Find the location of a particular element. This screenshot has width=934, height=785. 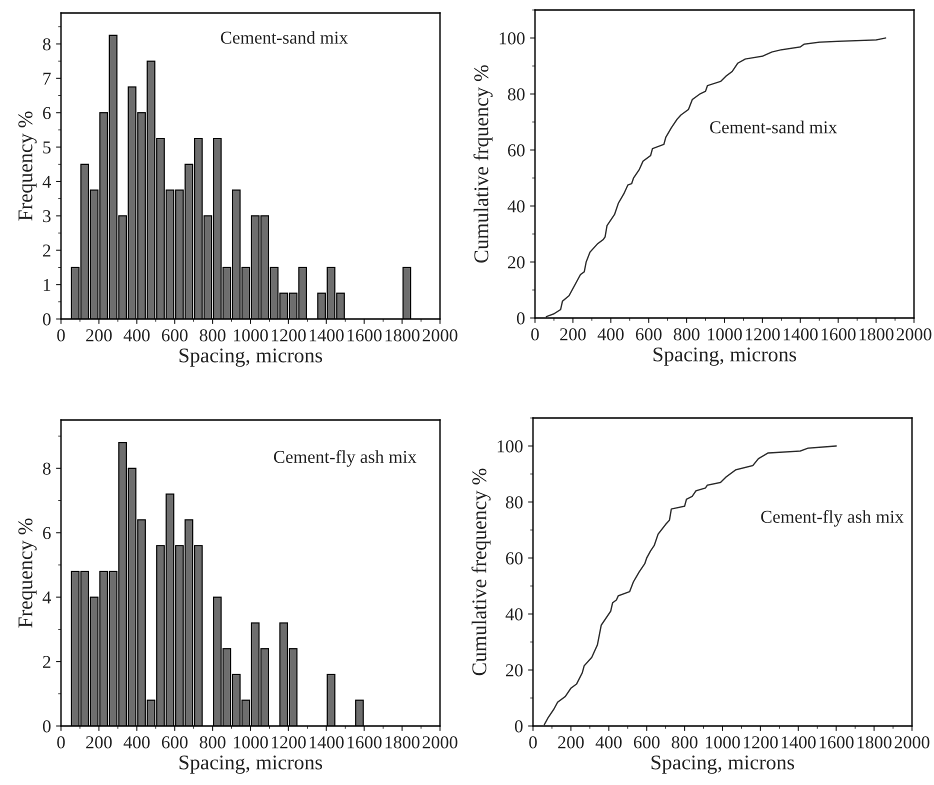

y-axis-title: Cumulative frequency % is located at coordinates (481, 572).